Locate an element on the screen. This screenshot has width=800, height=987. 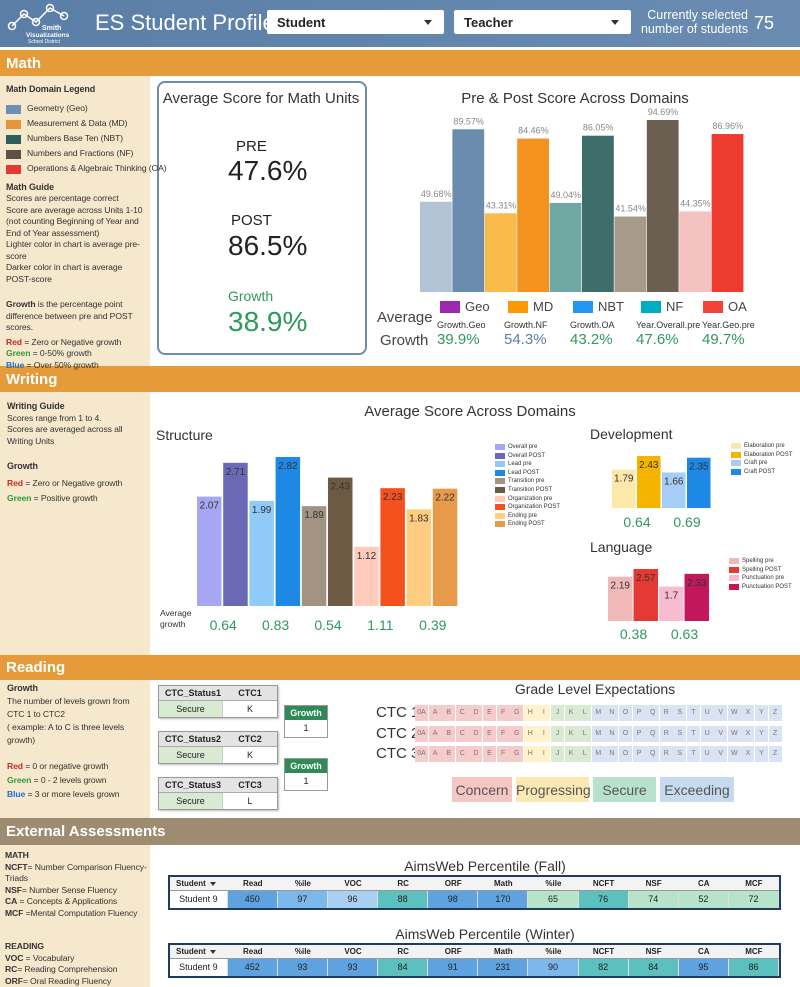
table-cell: 90 is located at coordinates (553, 967).